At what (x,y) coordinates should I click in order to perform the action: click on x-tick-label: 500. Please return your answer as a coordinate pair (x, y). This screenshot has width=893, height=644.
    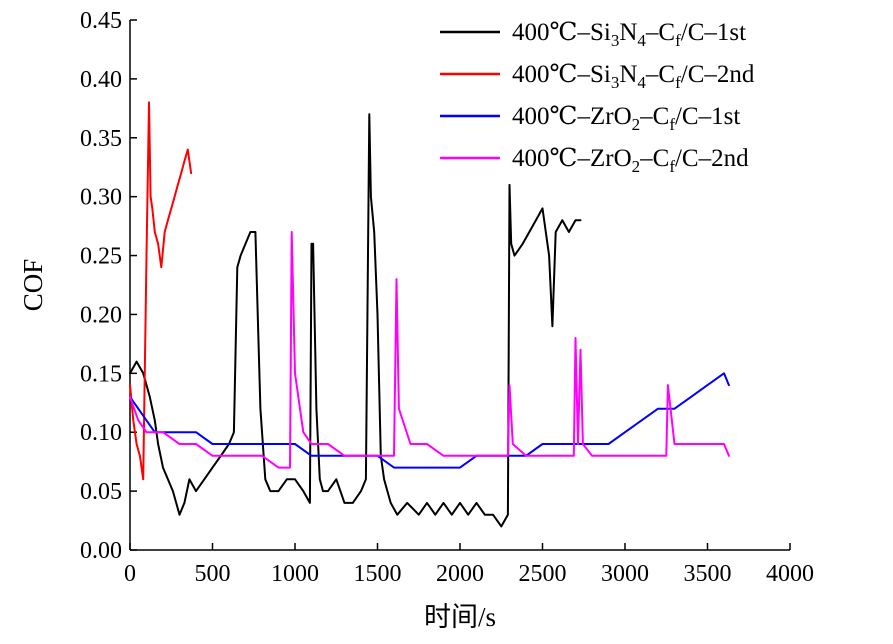
    Looking at the image, I should click on (213, 574).